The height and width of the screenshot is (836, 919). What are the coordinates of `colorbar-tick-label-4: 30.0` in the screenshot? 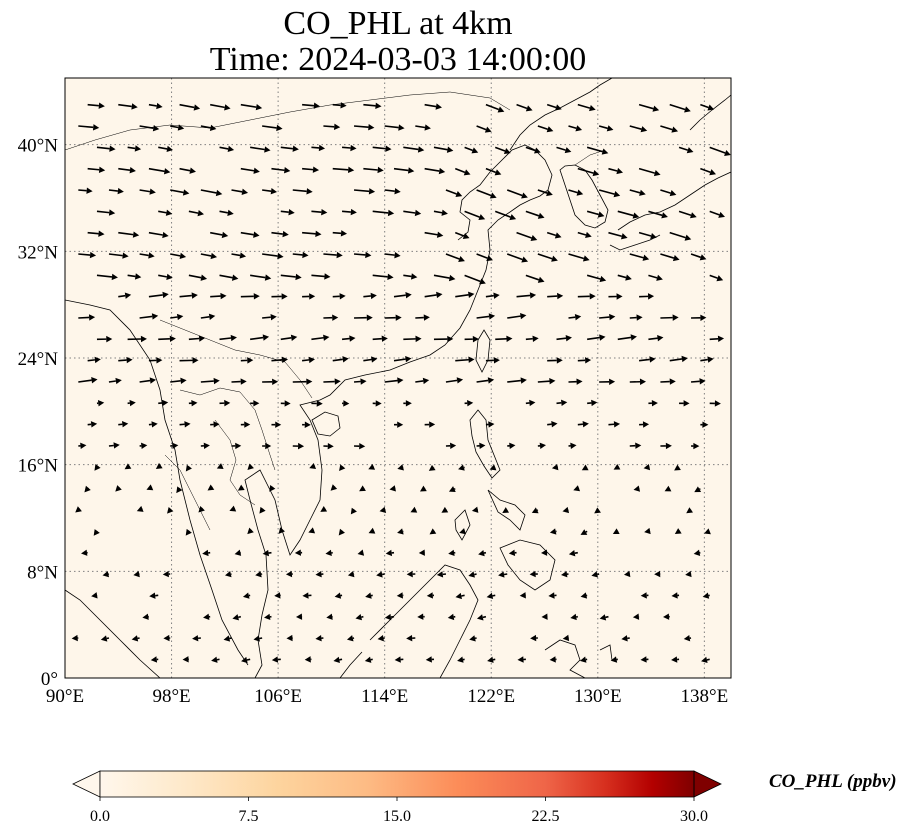 It's located at (694, 816).